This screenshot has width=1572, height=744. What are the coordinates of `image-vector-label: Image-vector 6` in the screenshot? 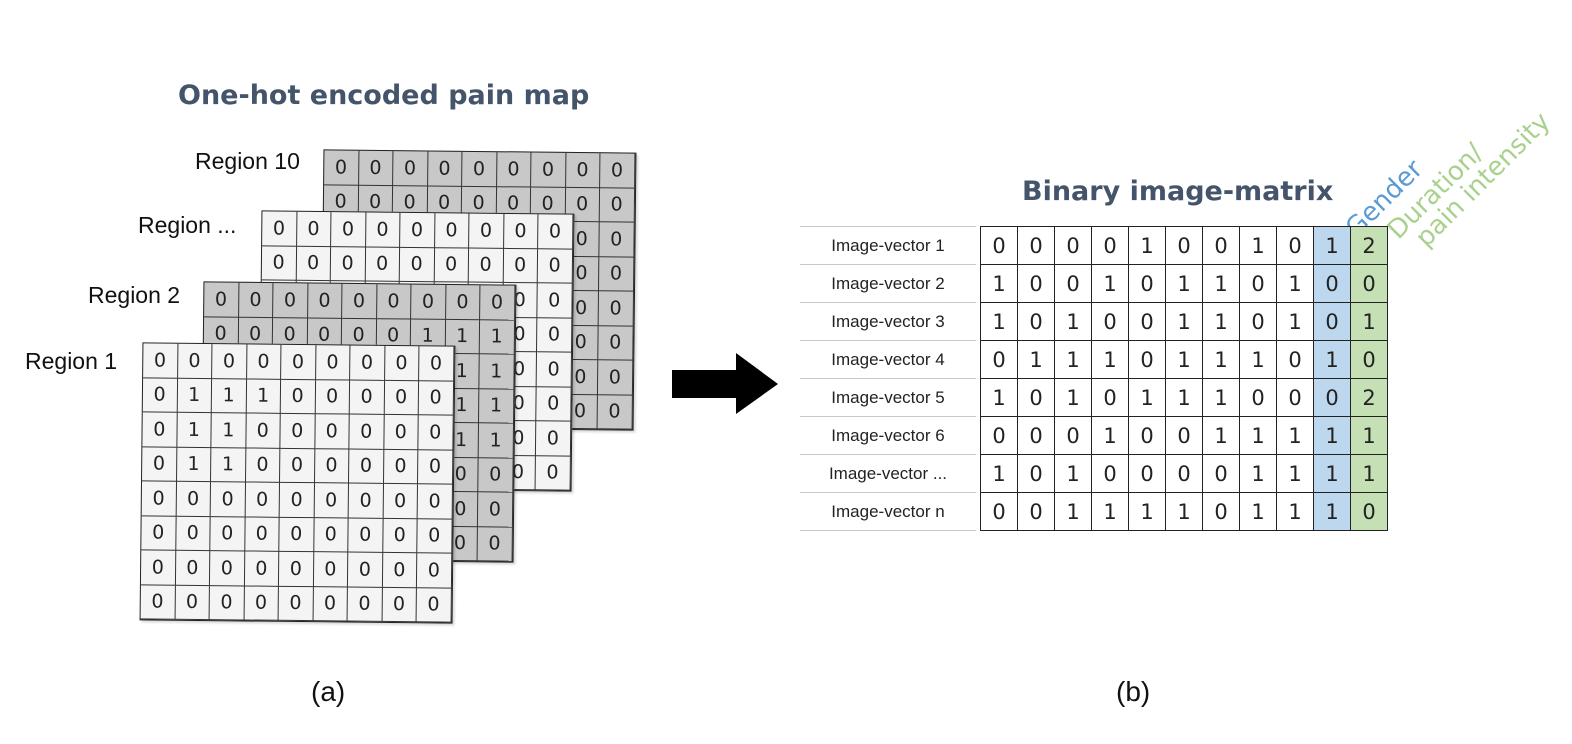 It's located at (888, 435).